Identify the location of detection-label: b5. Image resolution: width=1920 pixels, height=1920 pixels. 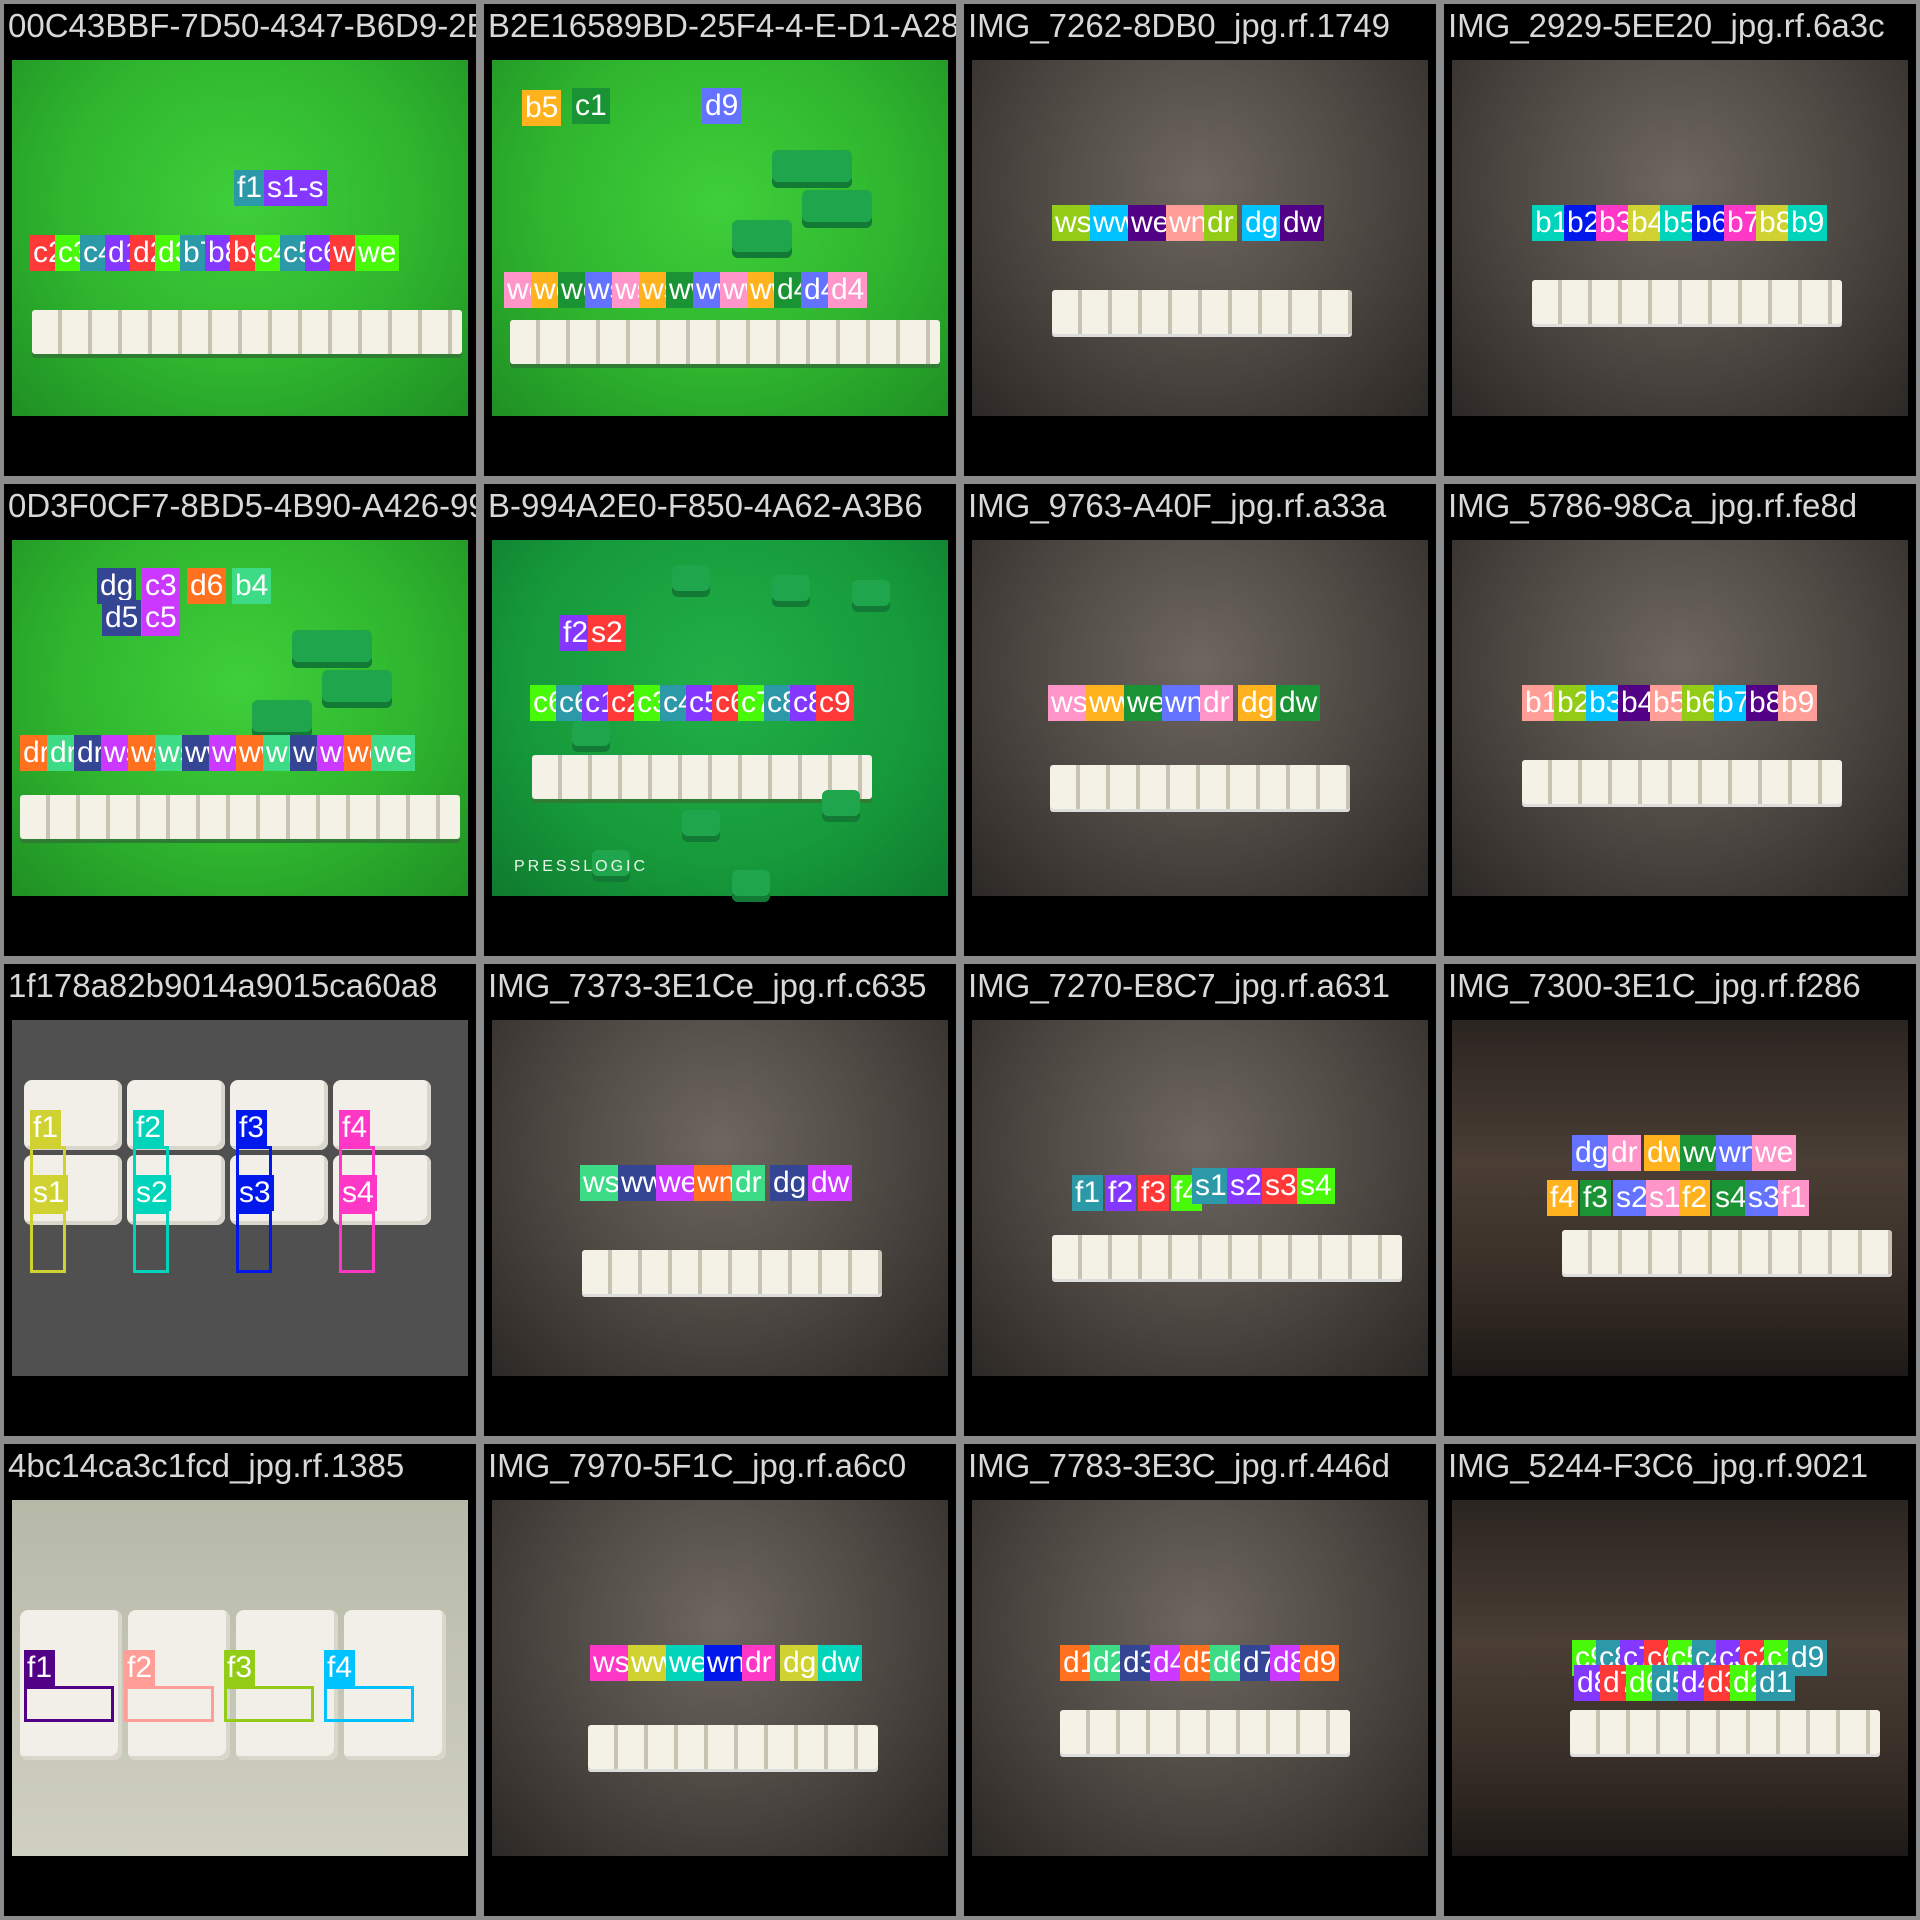
(542, 108).